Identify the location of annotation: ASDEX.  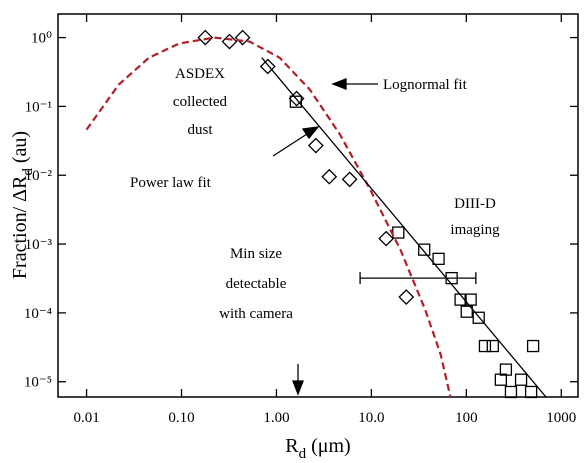
(200, 74).